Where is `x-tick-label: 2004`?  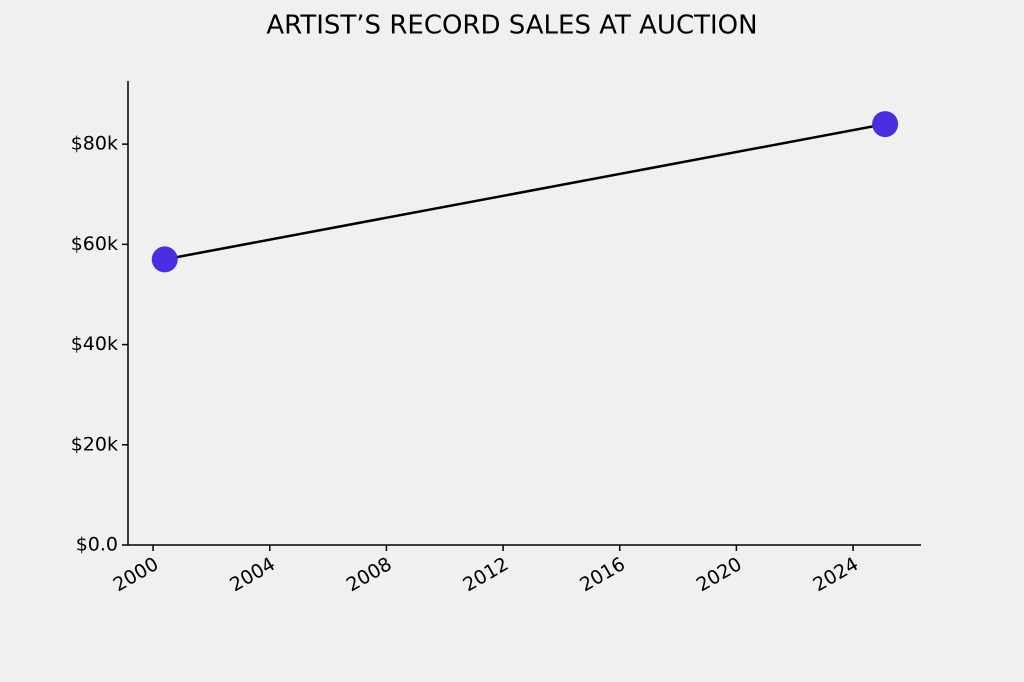 x-tick-label: 2004 is located at coordinates (252, 574).